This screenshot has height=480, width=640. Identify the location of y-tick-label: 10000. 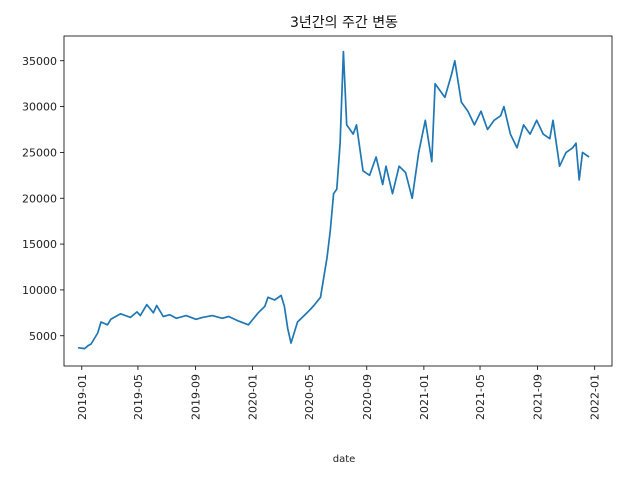
(39, 290).